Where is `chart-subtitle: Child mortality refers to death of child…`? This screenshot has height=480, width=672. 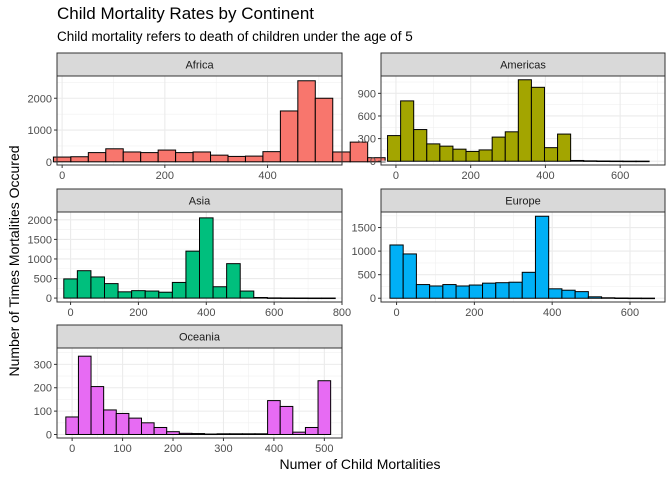 chart-subtitle: Child mortality refers to death of child… is located at coordinates (235, 36).